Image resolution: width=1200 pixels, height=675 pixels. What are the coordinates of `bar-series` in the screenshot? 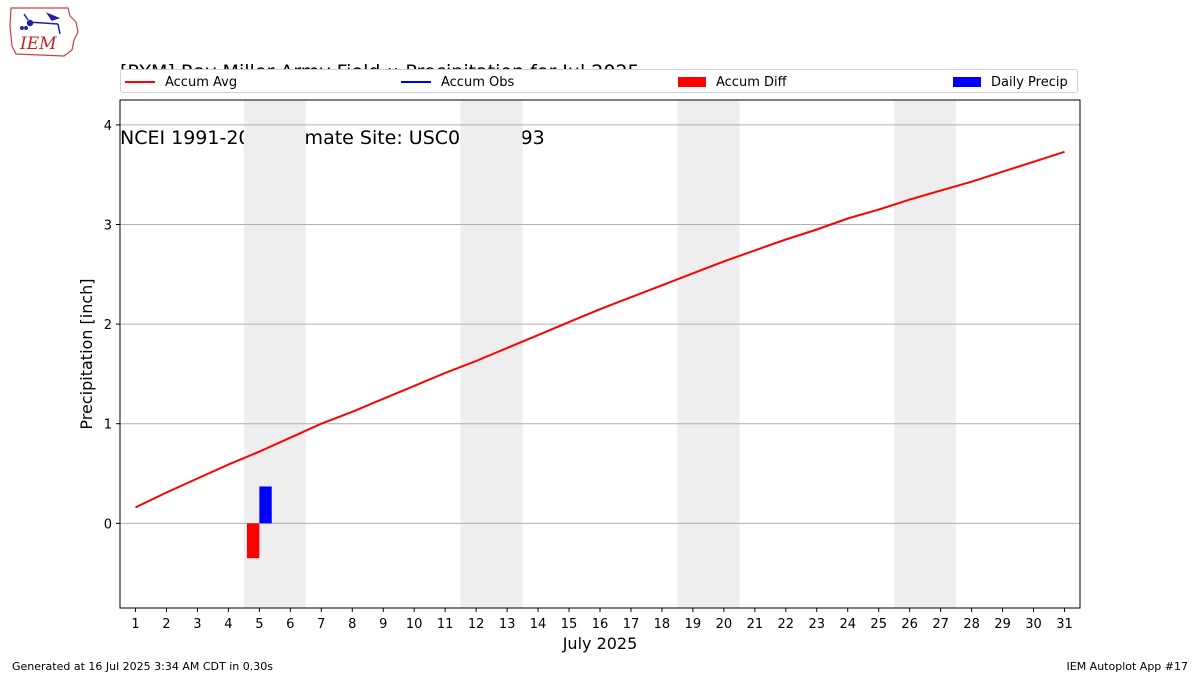 It's located at (259, 522).